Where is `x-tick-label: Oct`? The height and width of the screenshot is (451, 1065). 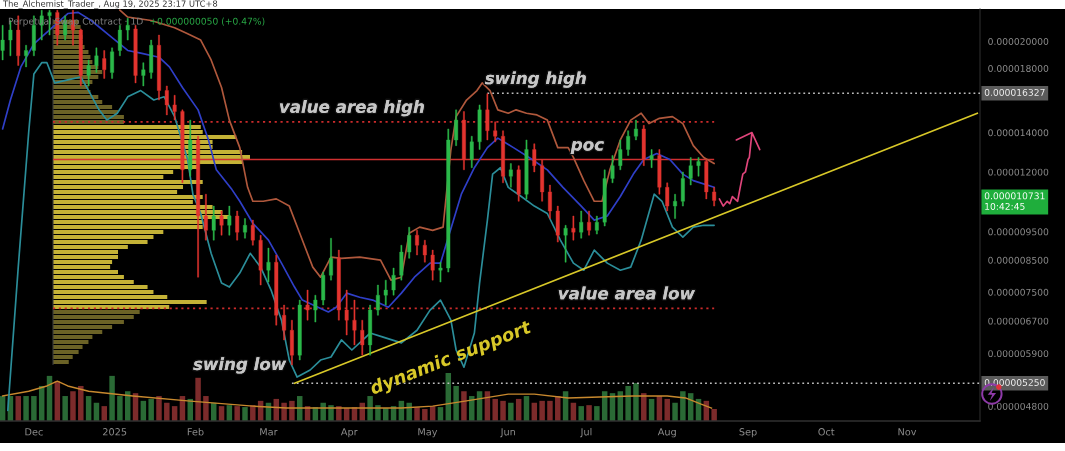
x-tick-label: Oct is located at coordinates (826, 432).